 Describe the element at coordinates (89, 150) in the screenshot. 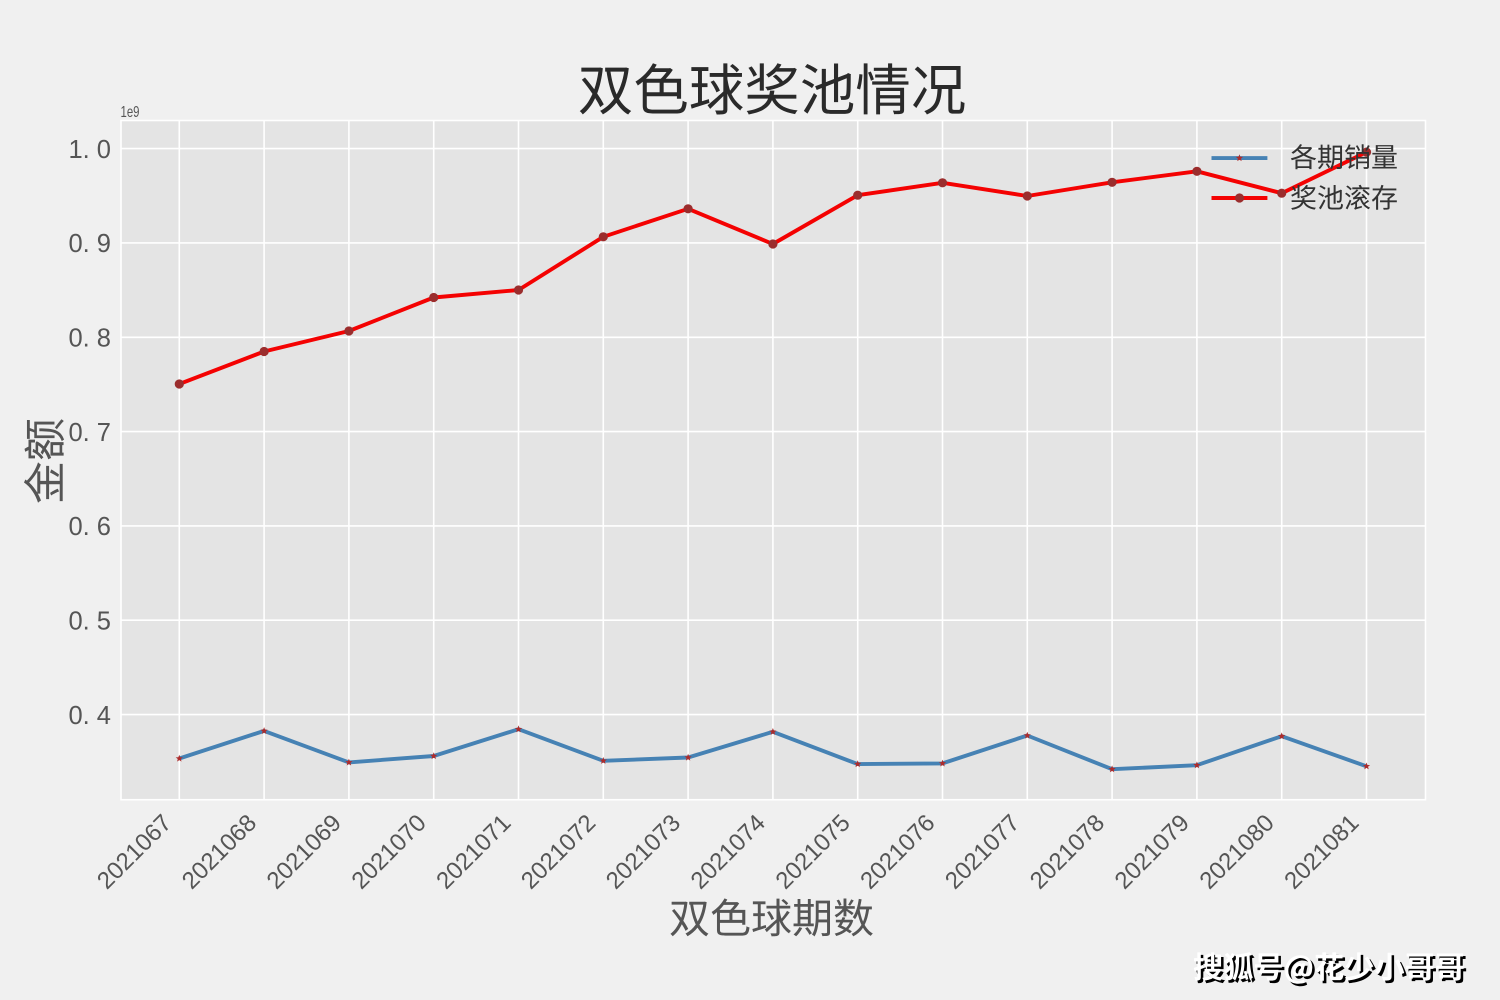

I see `svg-text: 1. 0` at that location.